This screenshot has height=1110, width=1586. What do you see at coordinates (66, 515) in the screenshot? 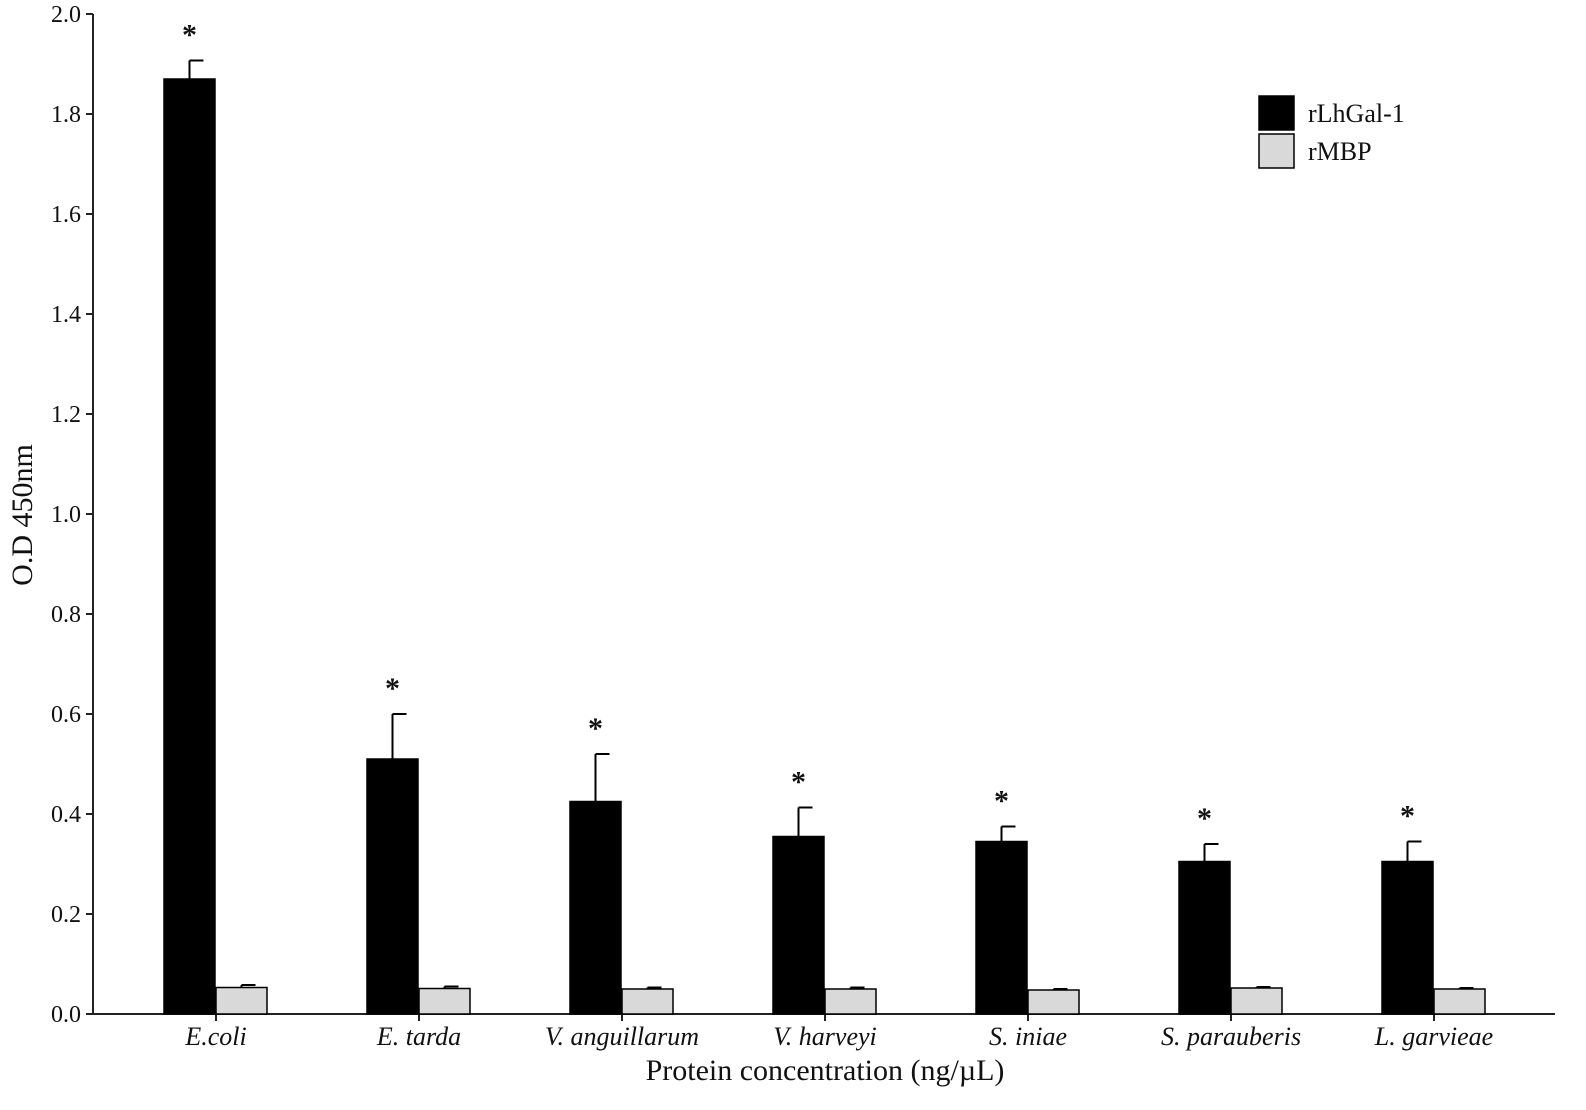
I see `y-tick-label: 1.0` at bounding box center [66, 515].